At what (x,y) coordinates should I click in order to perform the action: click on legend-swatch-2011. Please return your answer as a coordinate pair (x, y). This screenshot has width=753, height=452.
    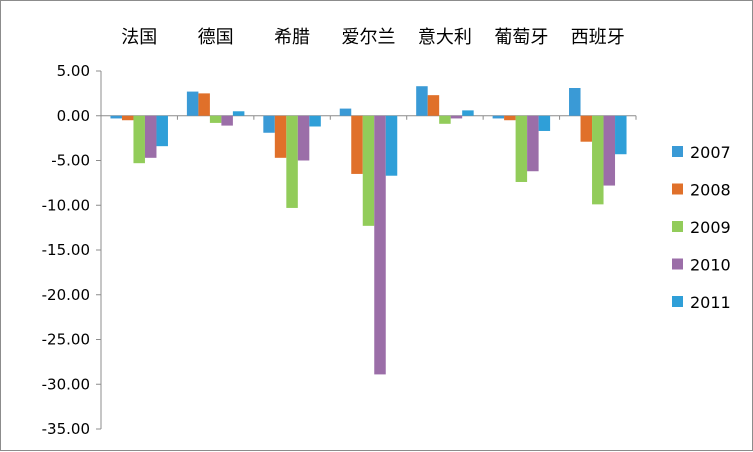
    Looking at the image, I should click on (677, 301).